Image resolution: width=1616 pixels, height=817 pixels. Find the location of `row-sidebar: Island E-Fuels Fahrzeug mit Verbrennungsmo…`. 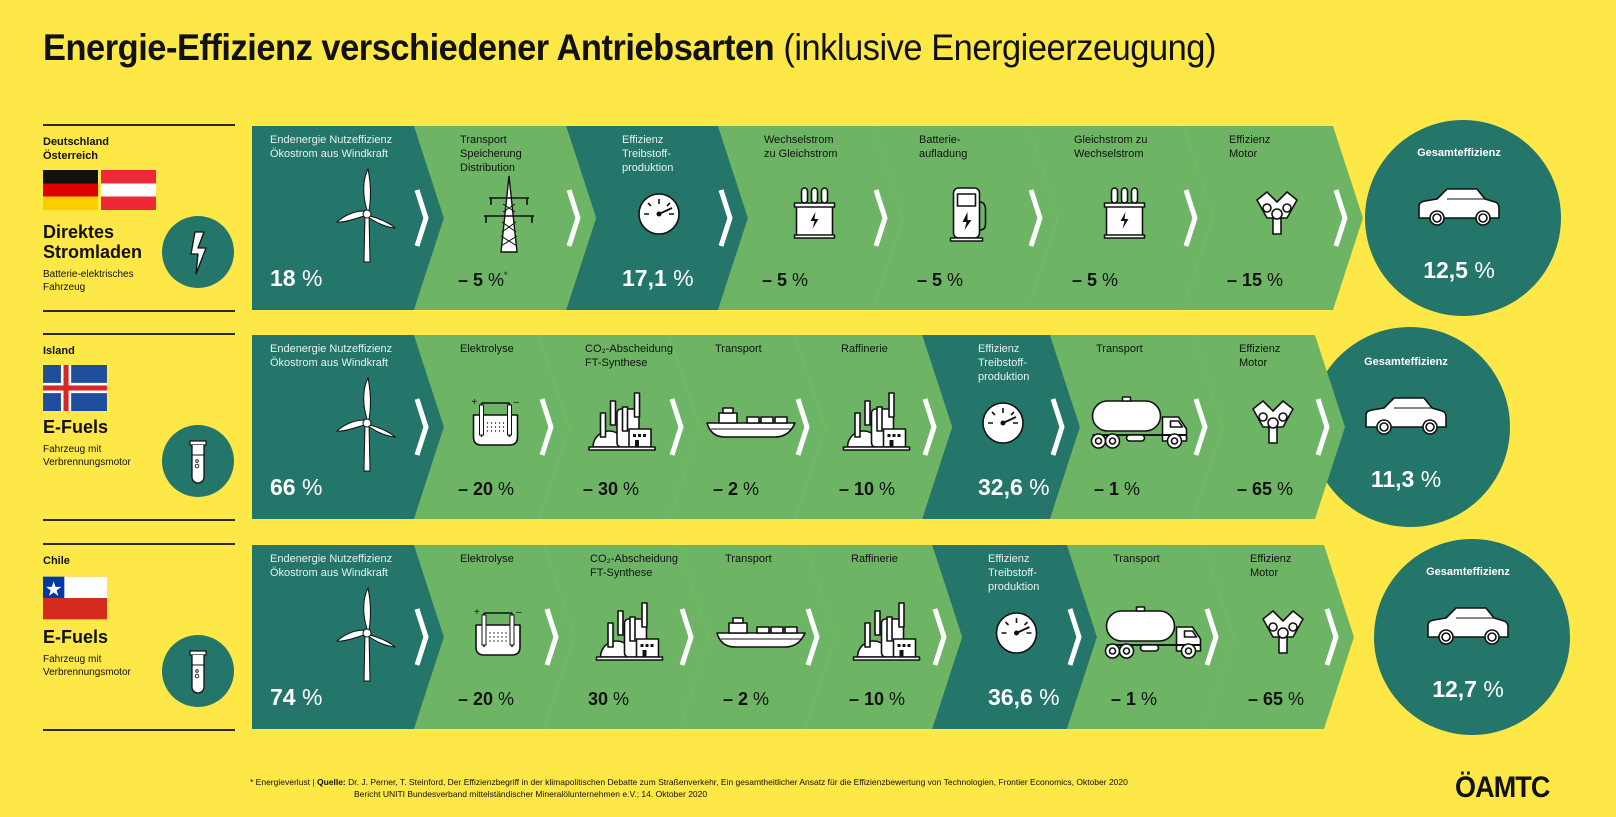

row-sidebar: Island E-Fuels Fahrzeug mit Verbrennungsmo… is located at coordinates (139, 427).